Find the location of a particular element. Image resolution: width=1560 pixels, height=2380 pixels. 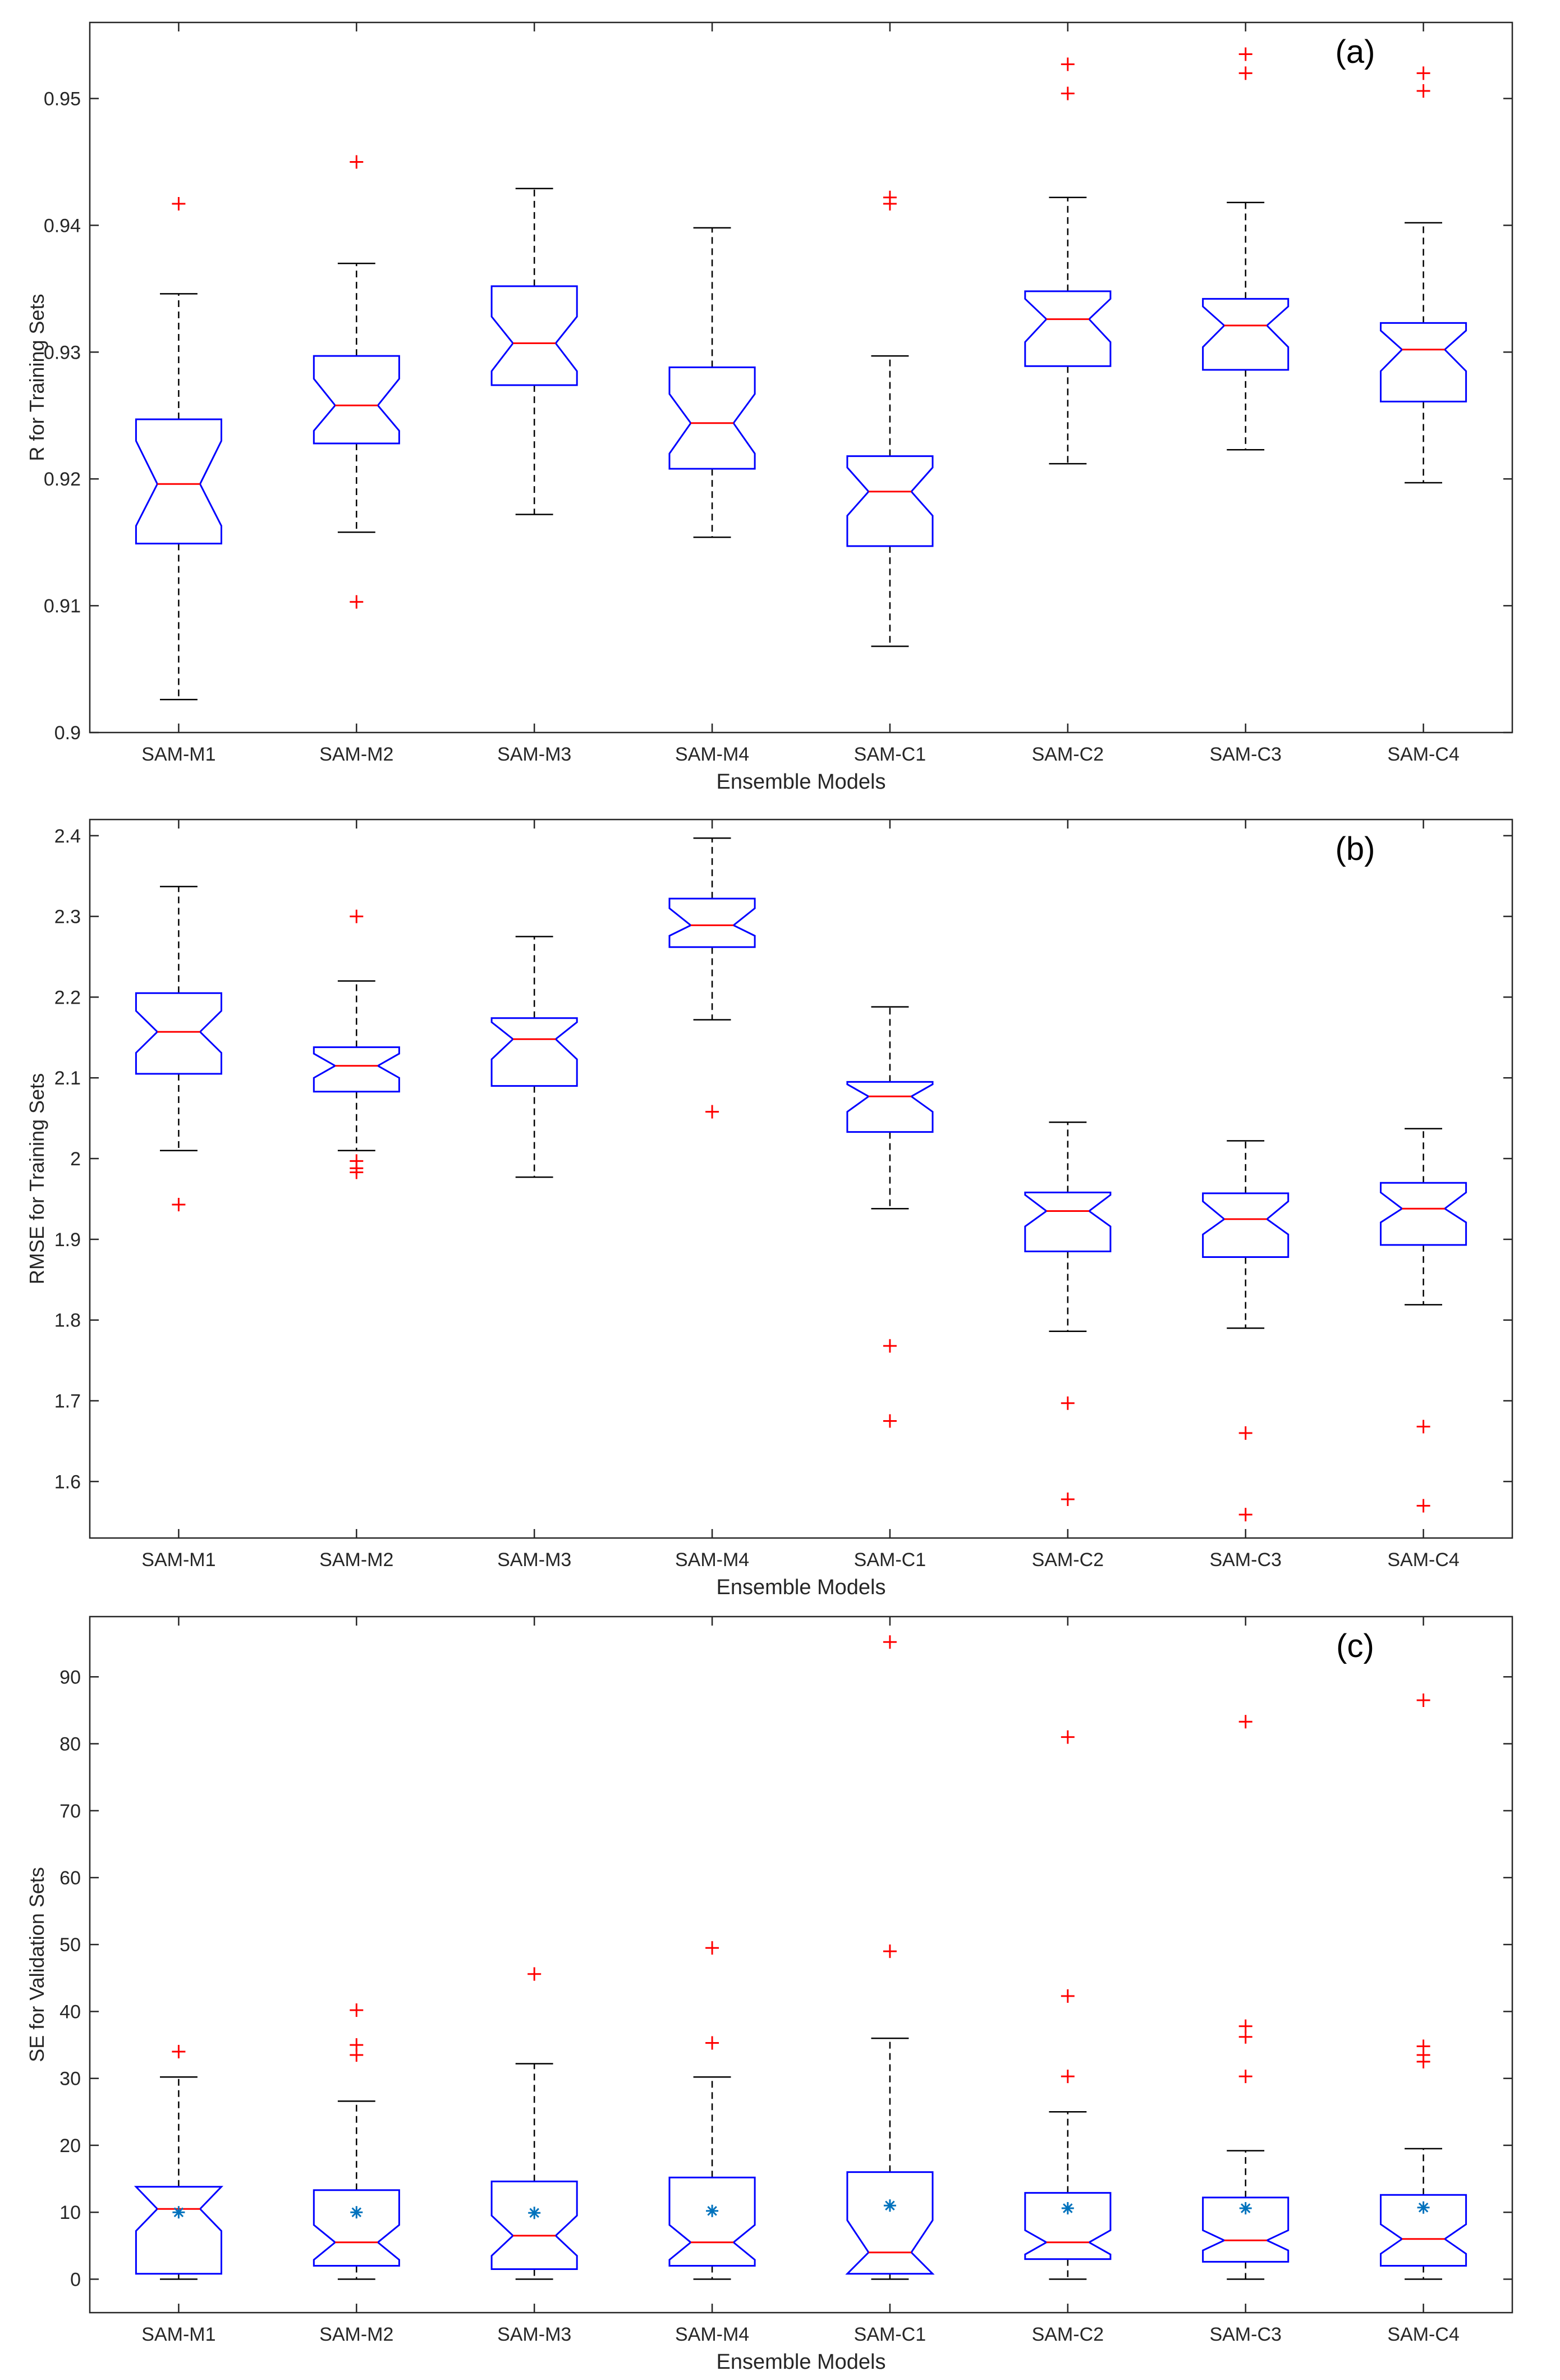

y-tick-label: 0.92 is located at coordinates (62, 480).